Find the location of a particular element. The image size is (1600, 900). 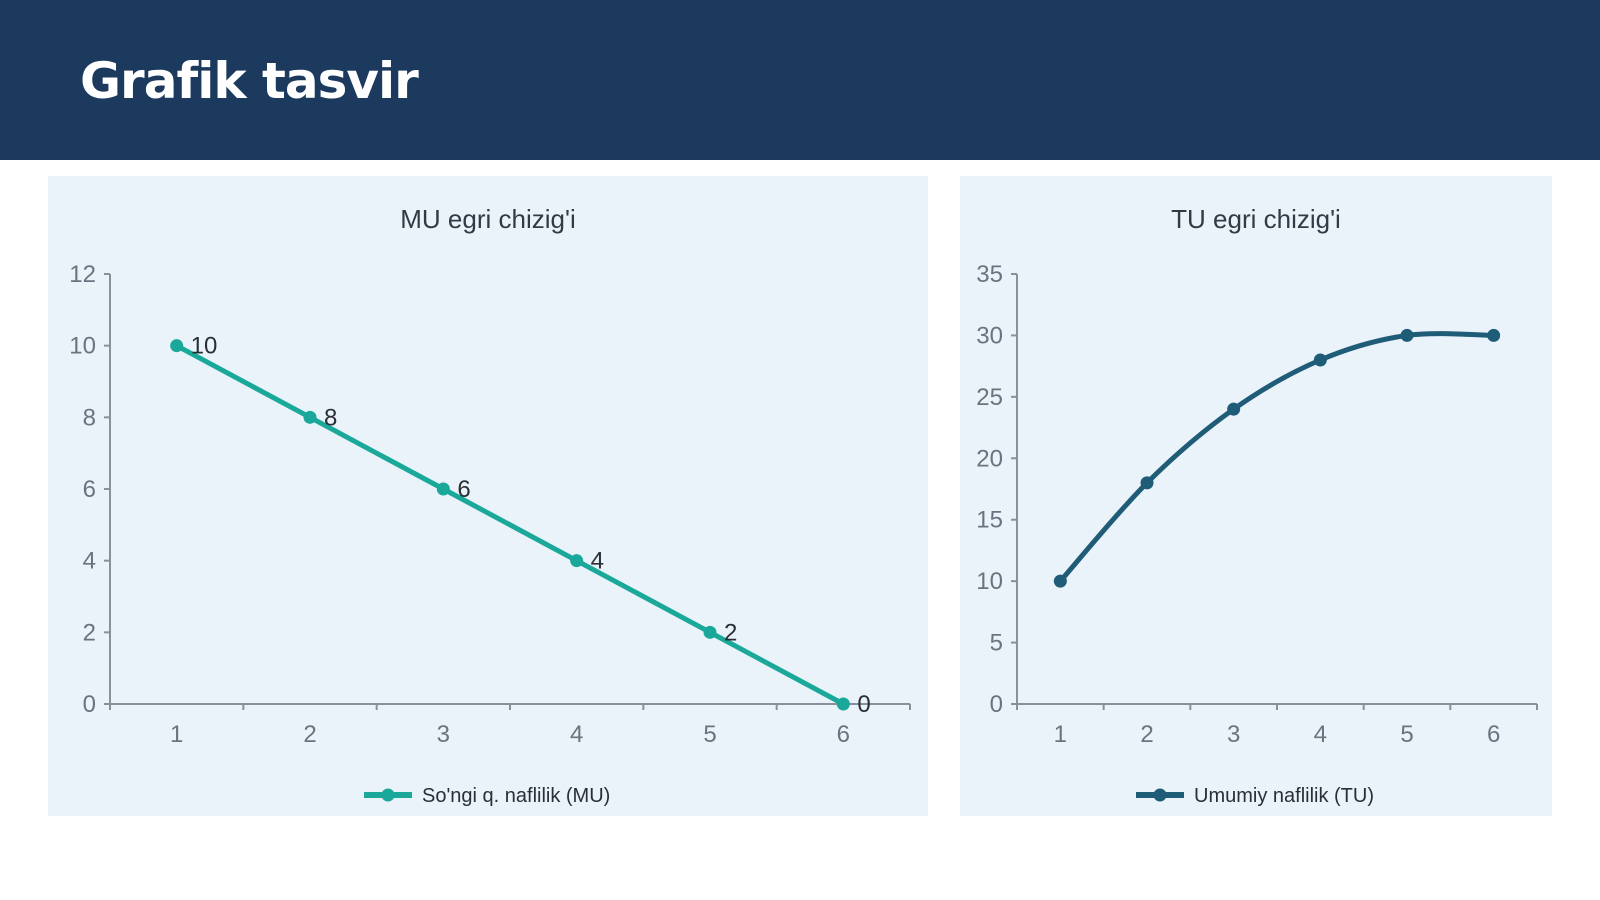

data-label: 6 is located at coordinates (463, 489).